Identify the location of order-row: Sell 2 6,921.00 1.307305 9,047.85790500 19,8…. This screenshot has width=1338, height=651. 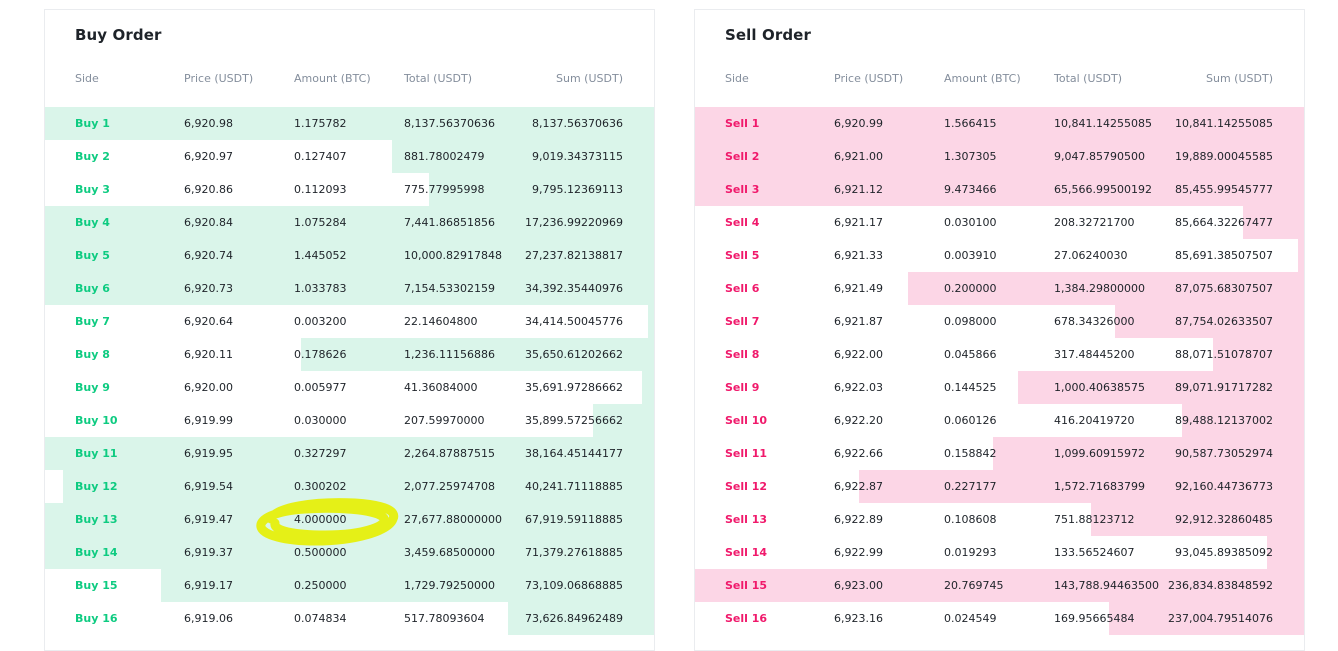
(999, 156).